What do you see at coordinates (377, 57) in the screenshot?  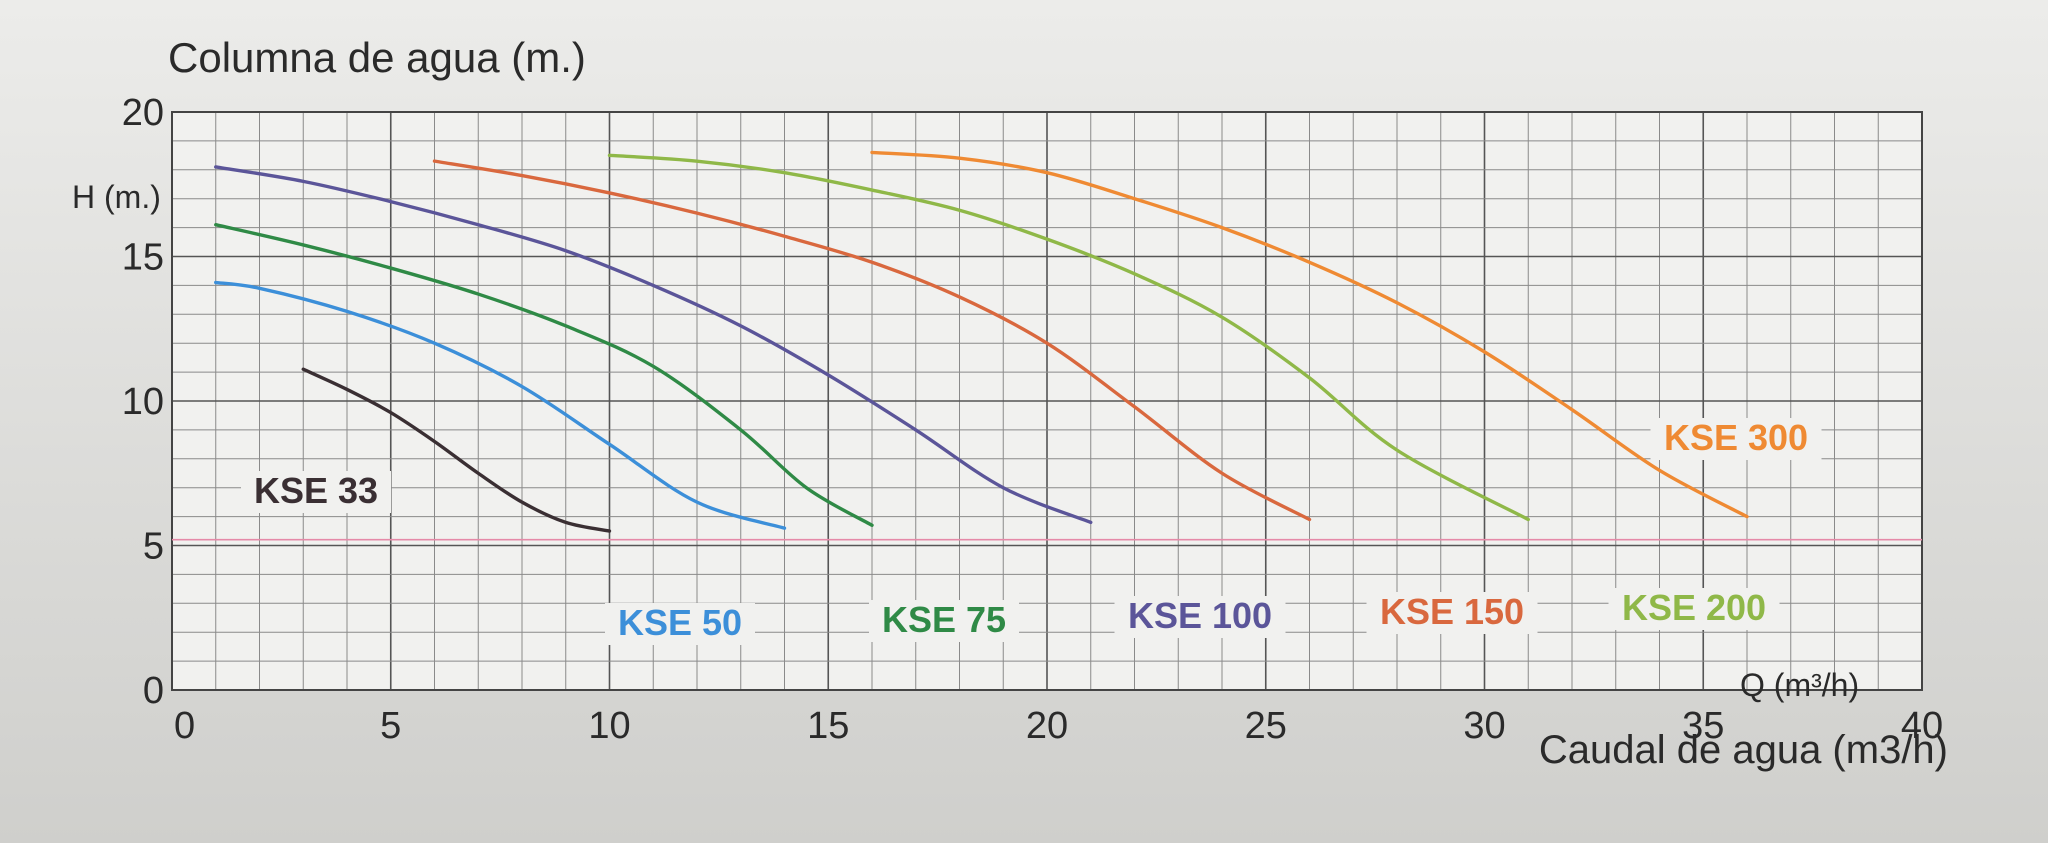 I see `y-axis-title: Columna de agua (m.)` at bounding box center [377, 57].